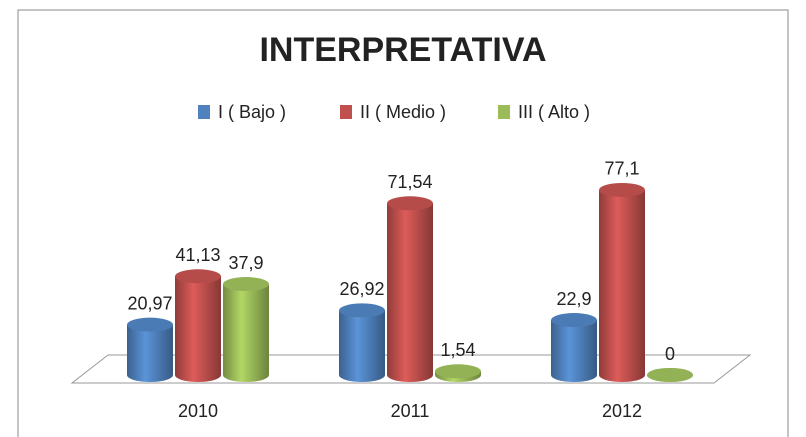 This screenshot has width=806, height=437. I want to click on data-label: 41,13, so click(197, 255).